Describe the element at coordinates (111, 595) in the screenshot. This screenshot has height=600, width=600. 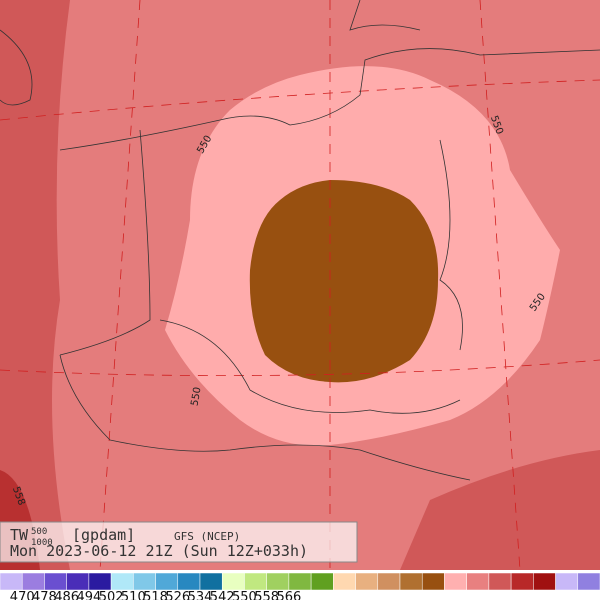
I see `colorbar-label: 502` at that location.